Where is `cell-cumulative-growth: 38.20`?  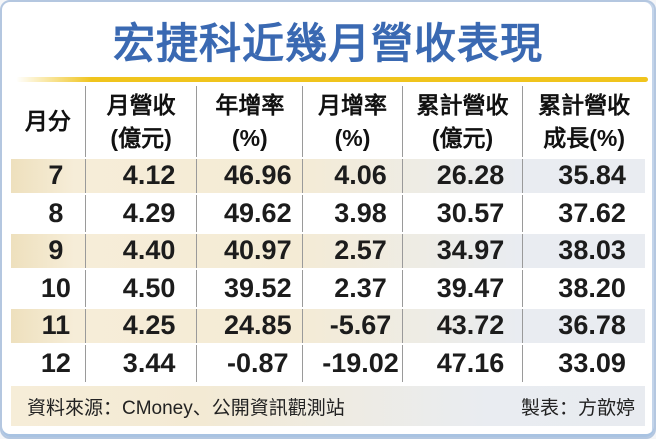
cell-cumulative-growth: 38.20 is located at coordinates (584, 288).